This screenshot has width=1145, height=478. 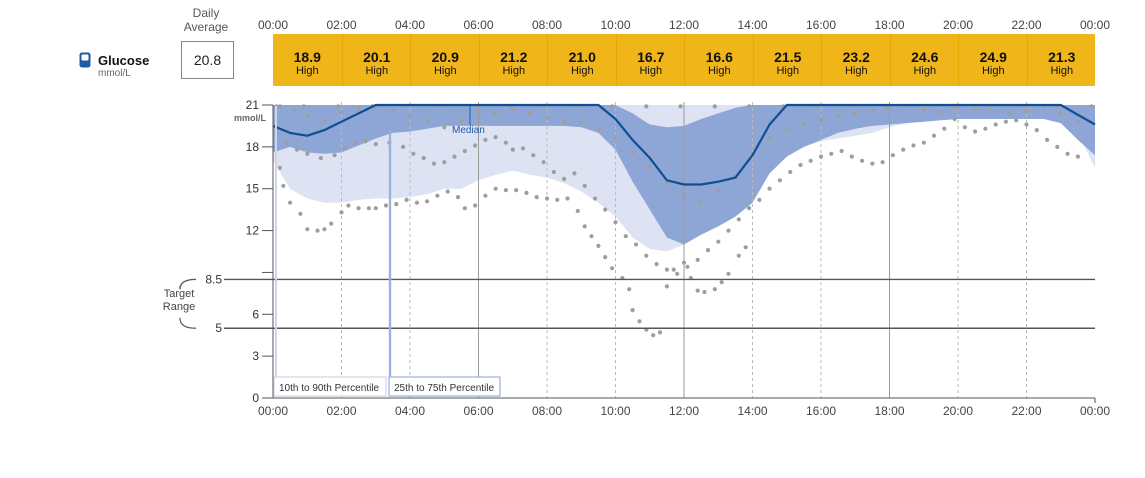 I want to click on period-summary-cell: 21.3 High, so click(x=1061, y=60).